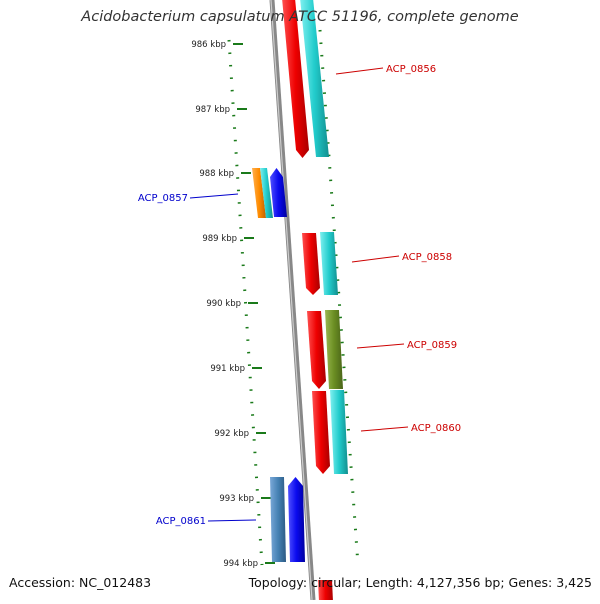 Image resolution: width=600 pixels, height=604 pixels. Describe the element at coordinates (231, 434) in the screenshot. I see `ruler-tick-label: 992 kbp` at that location.